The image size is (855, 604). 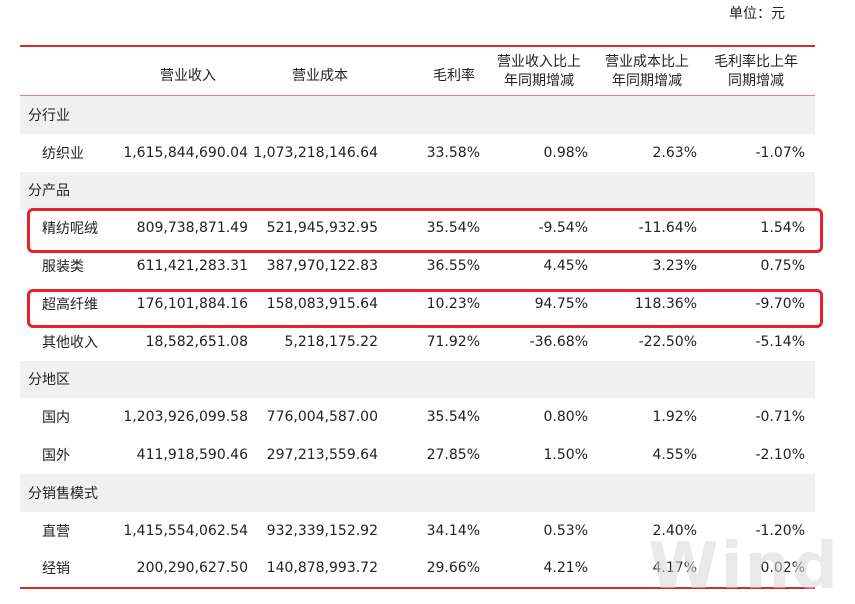 What do you see at coordinates (196, 341) in the screenshot?
I see `cell-revenue: 18,582,651.08` at bounding box center [196, 341].